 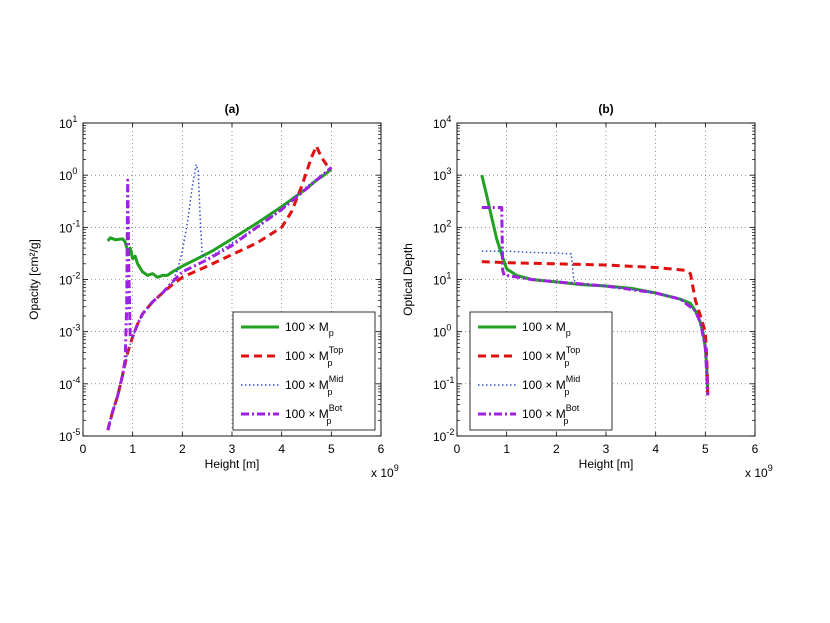 What do you see at coordinates (605, 109) in the screenshot?
I see `chart-title: (b)` at bounding box center [605, 109].